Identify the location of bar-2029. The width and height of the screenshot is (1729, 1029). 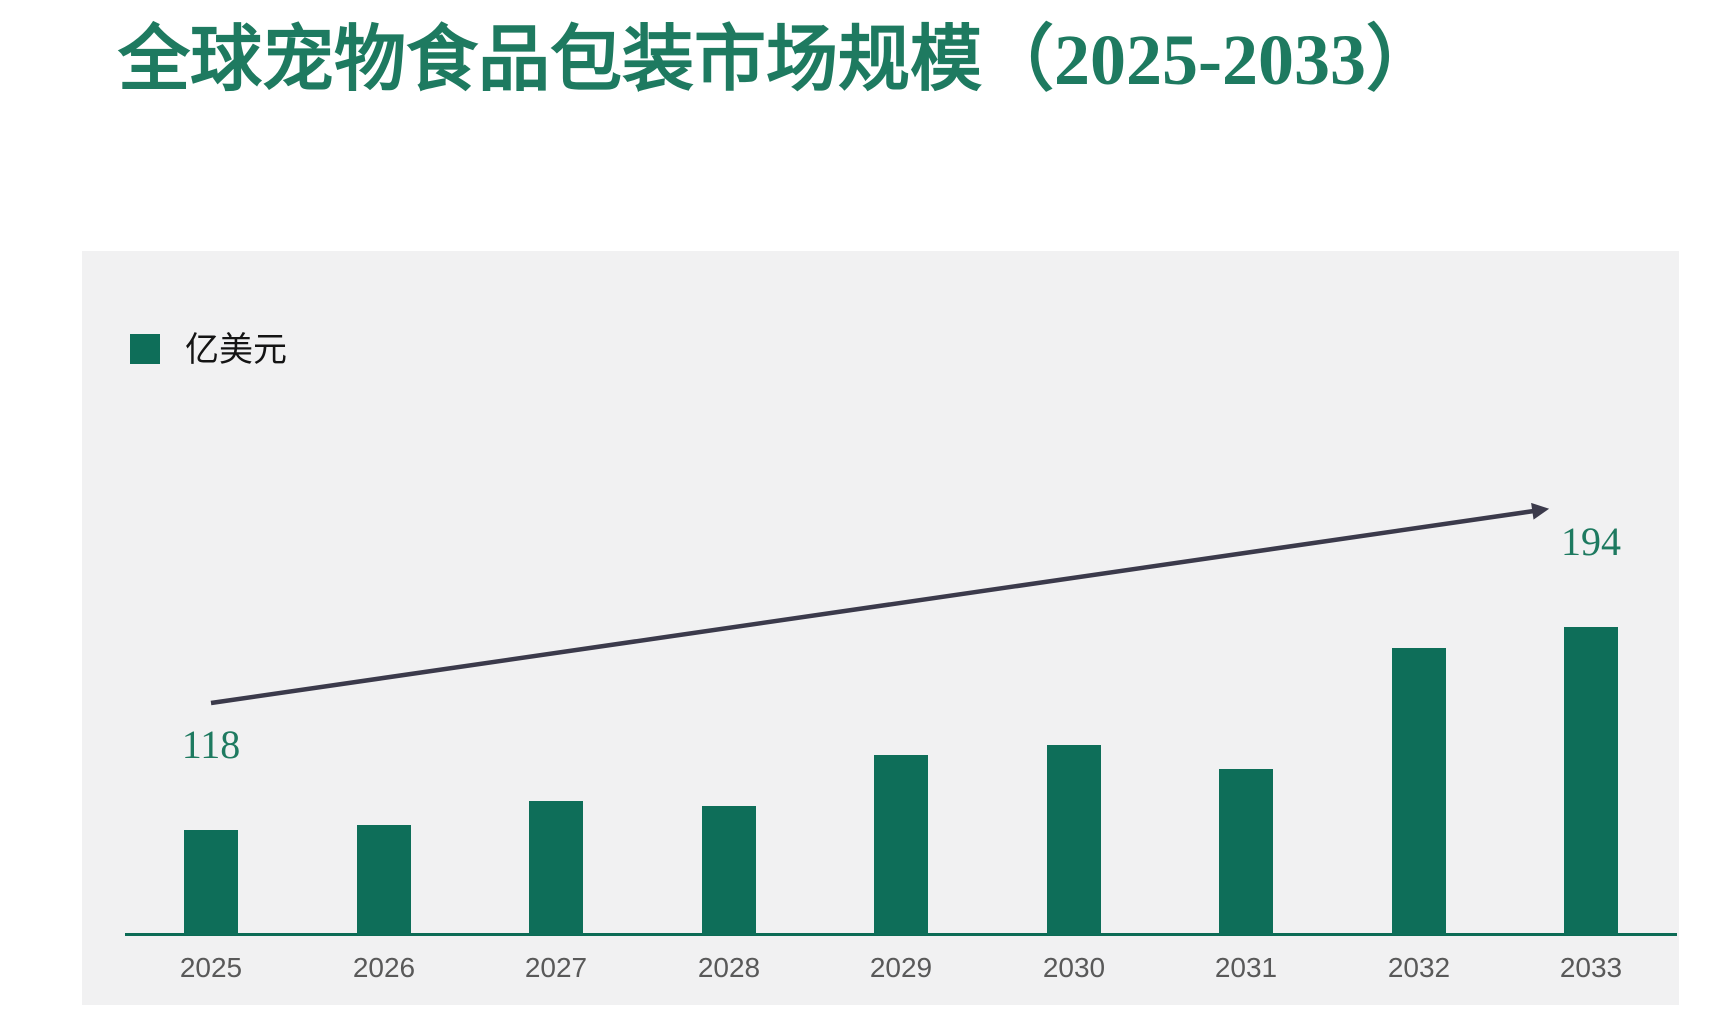
(901, 845).